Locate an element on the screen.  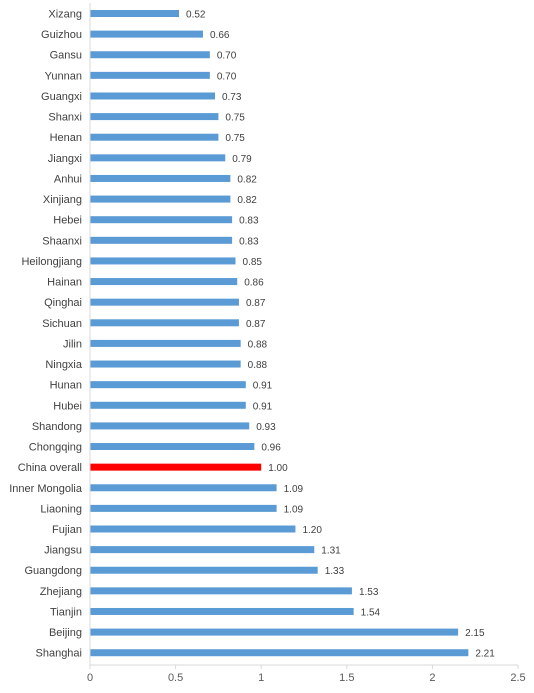
bar-zhejiang is located at coordinates (221, 591).